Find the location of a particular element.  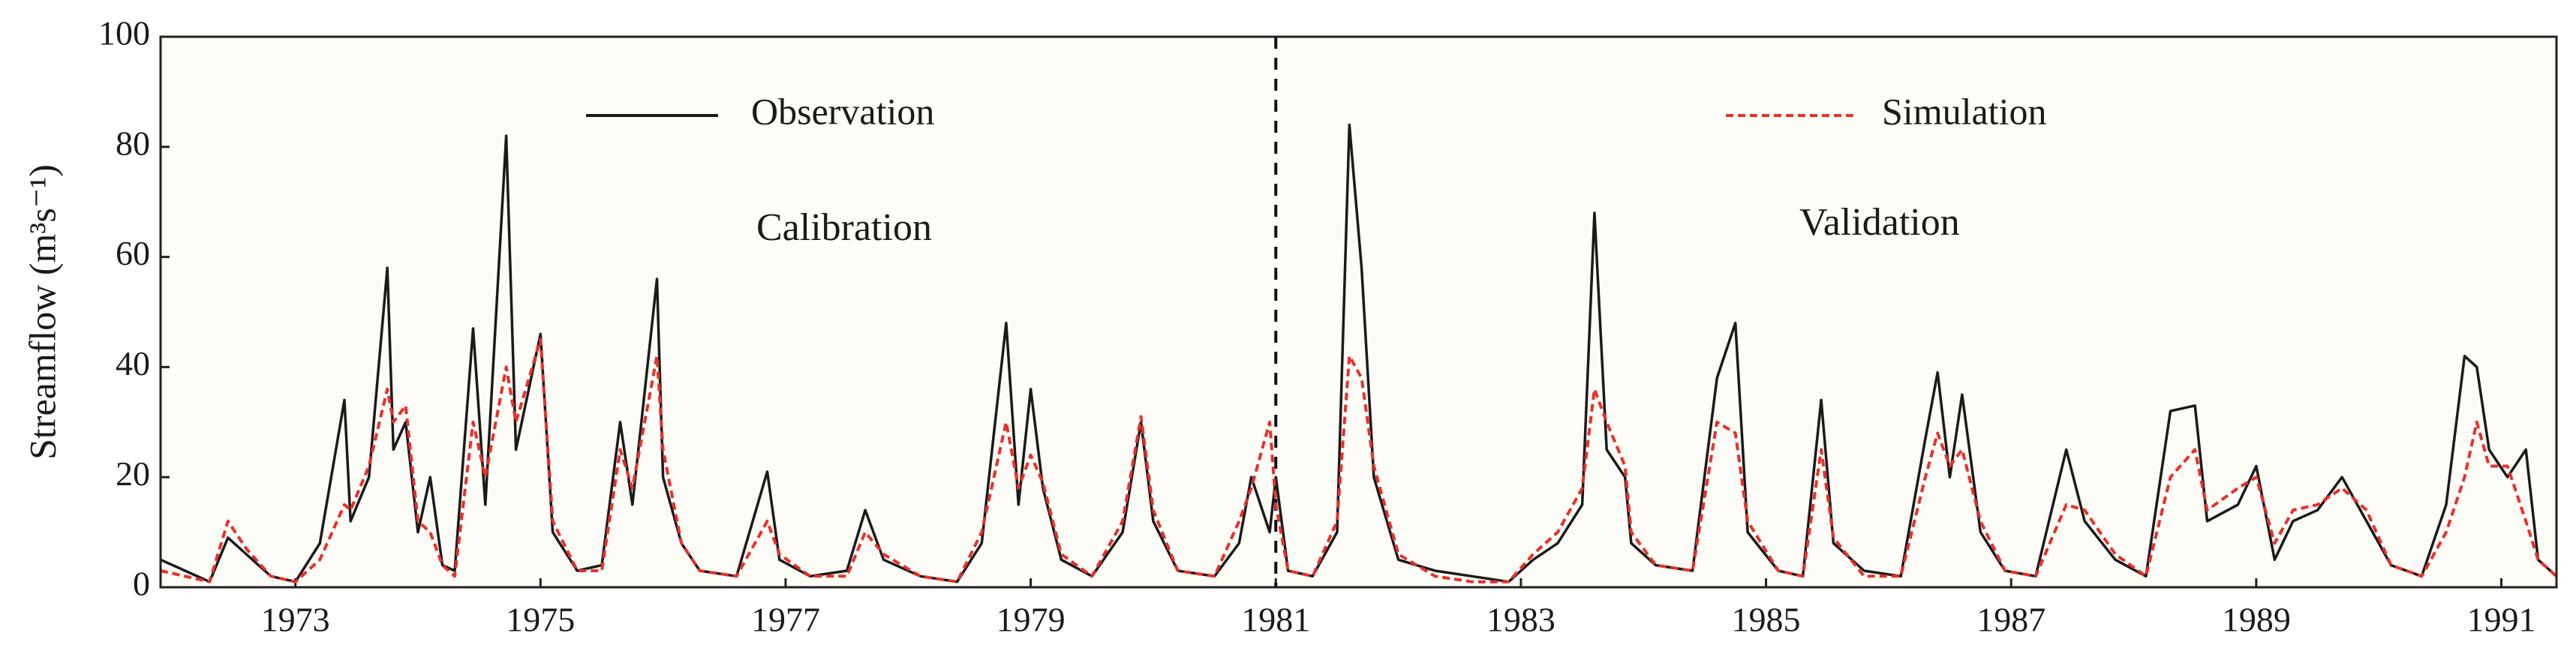

x-tick-label: 1989 is located at coordinates (2256, 620).